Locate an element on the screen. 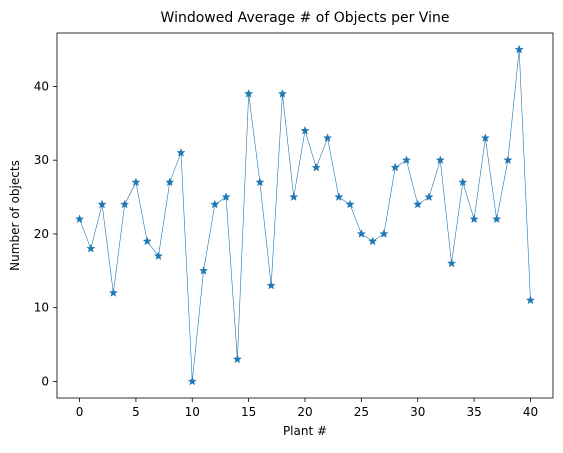  chart-title: Windowed Average # of Objects per Vine is located at coordinates (305, 18).